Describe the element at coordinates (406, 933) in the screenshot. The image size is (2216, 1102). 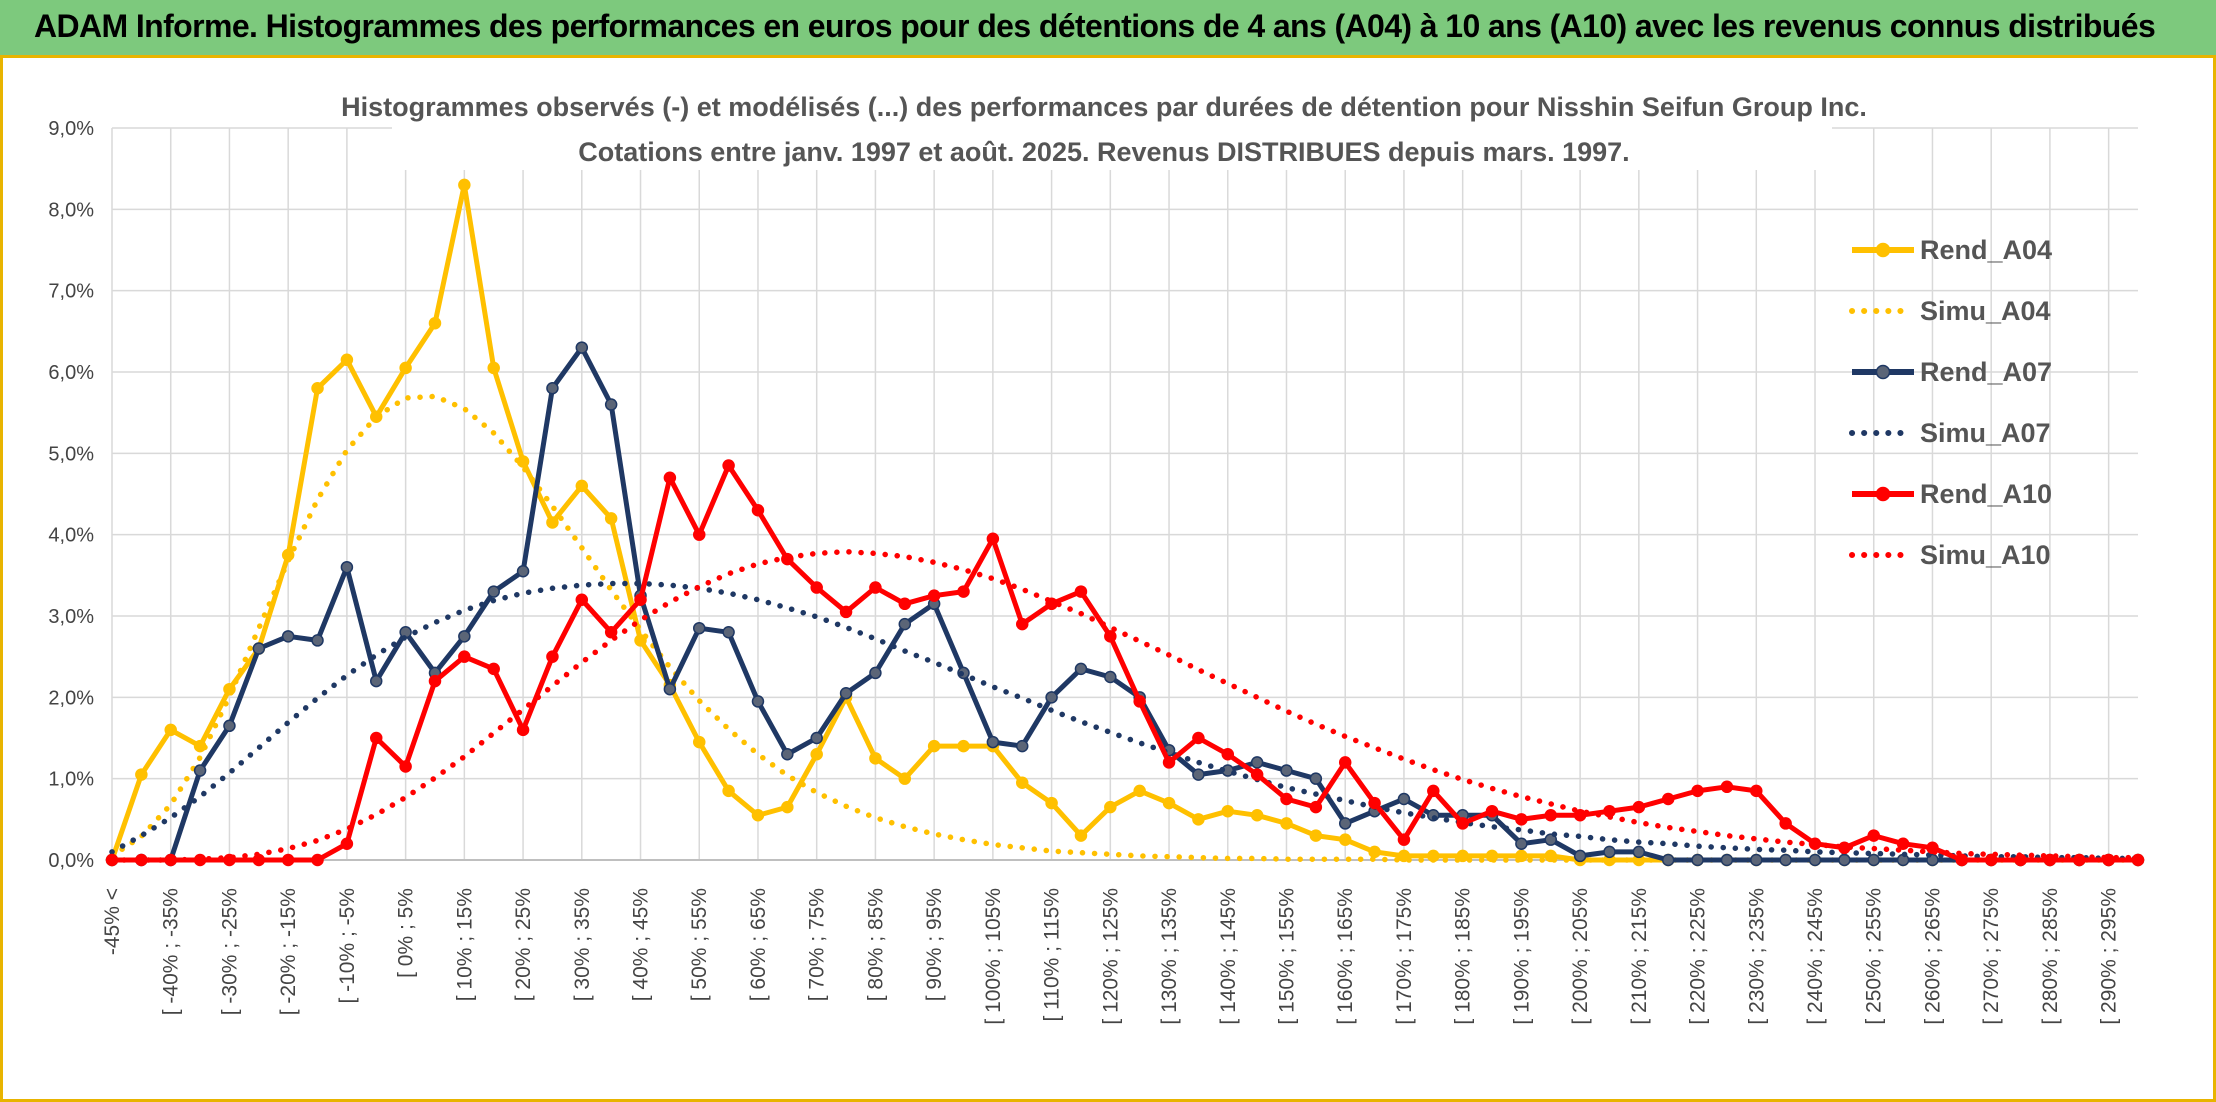
I see `x-tick-label: [ 0% ; 5%` at that location.